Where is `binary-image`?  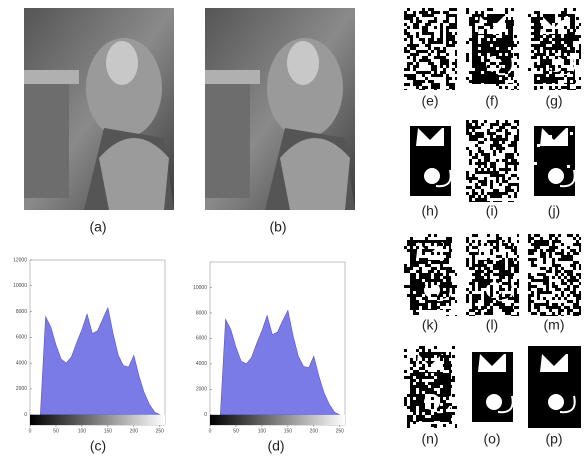 binary-image is located at coordinates (492, 387).